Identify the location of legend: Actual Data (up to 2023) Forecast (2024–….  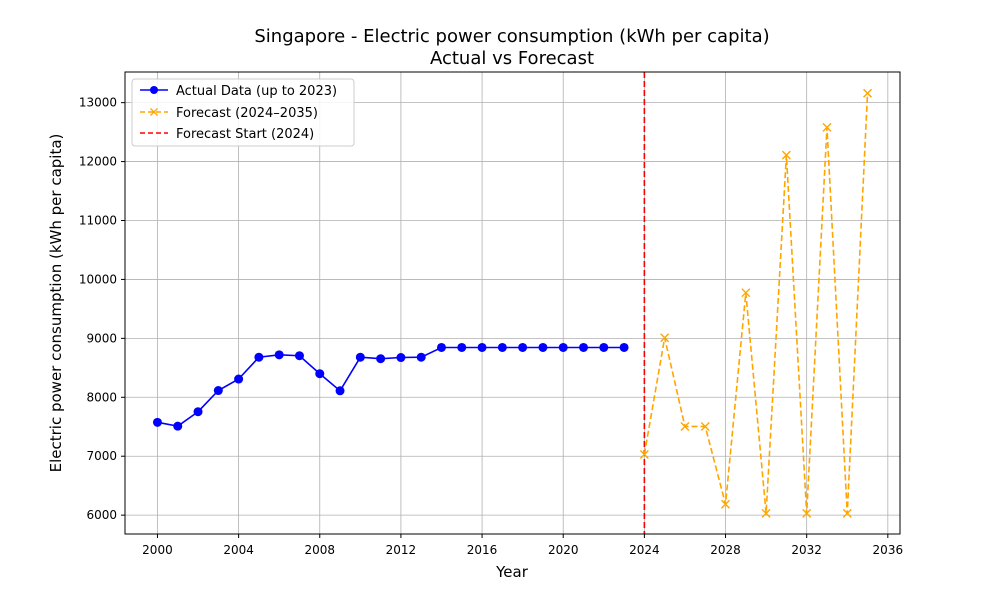
(243, 112).